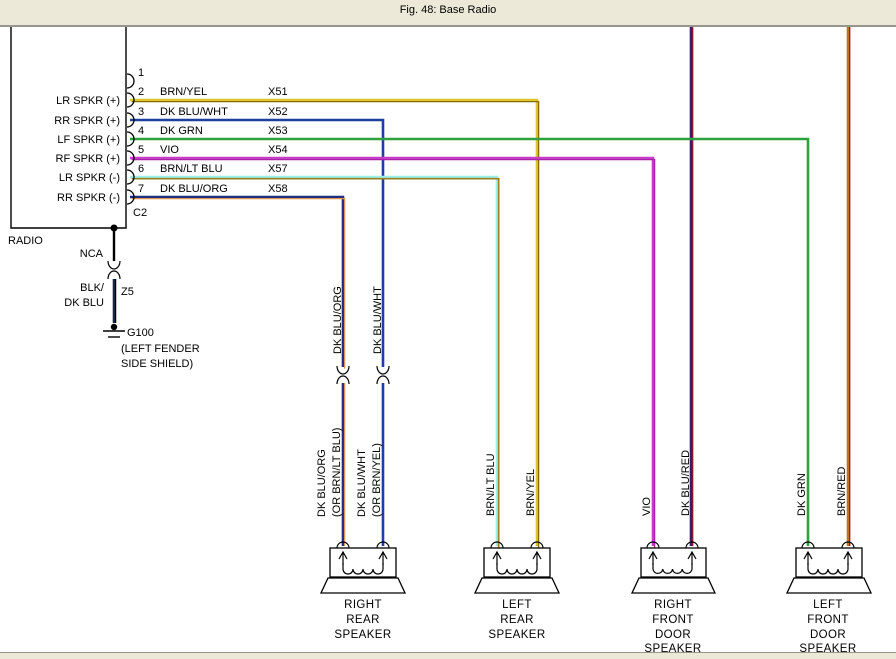 The height and width of the screenshot is (659, 896). Describe the element at coordinates (240, 370) in the screenshot. I see `wire-dk-blu-org` at that location.